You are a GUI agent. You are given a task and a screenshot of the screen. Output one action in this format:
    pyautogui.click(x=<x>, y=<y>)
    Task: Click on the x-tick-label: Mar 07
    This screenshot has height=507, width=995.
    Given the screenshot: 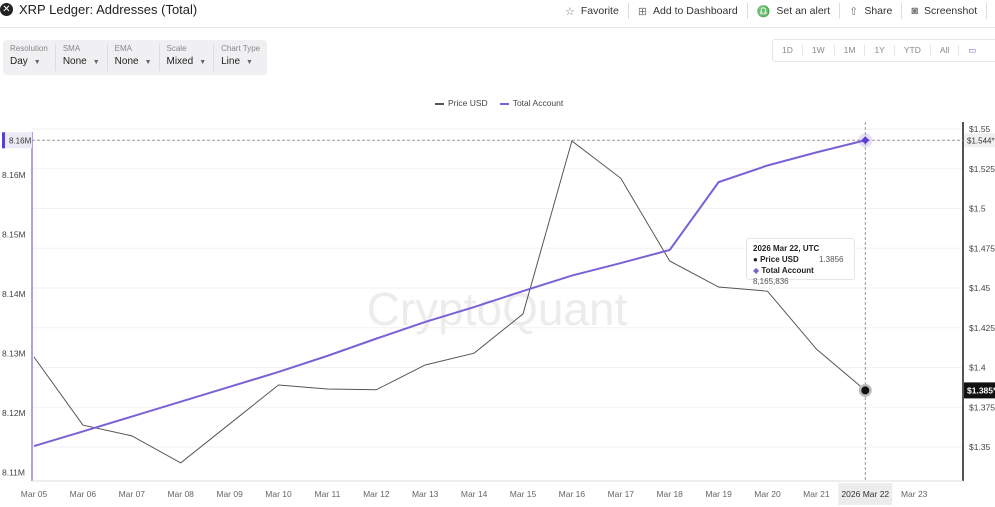 What is the action you would take?
    pyautogui.click(x=132, y=494)
    